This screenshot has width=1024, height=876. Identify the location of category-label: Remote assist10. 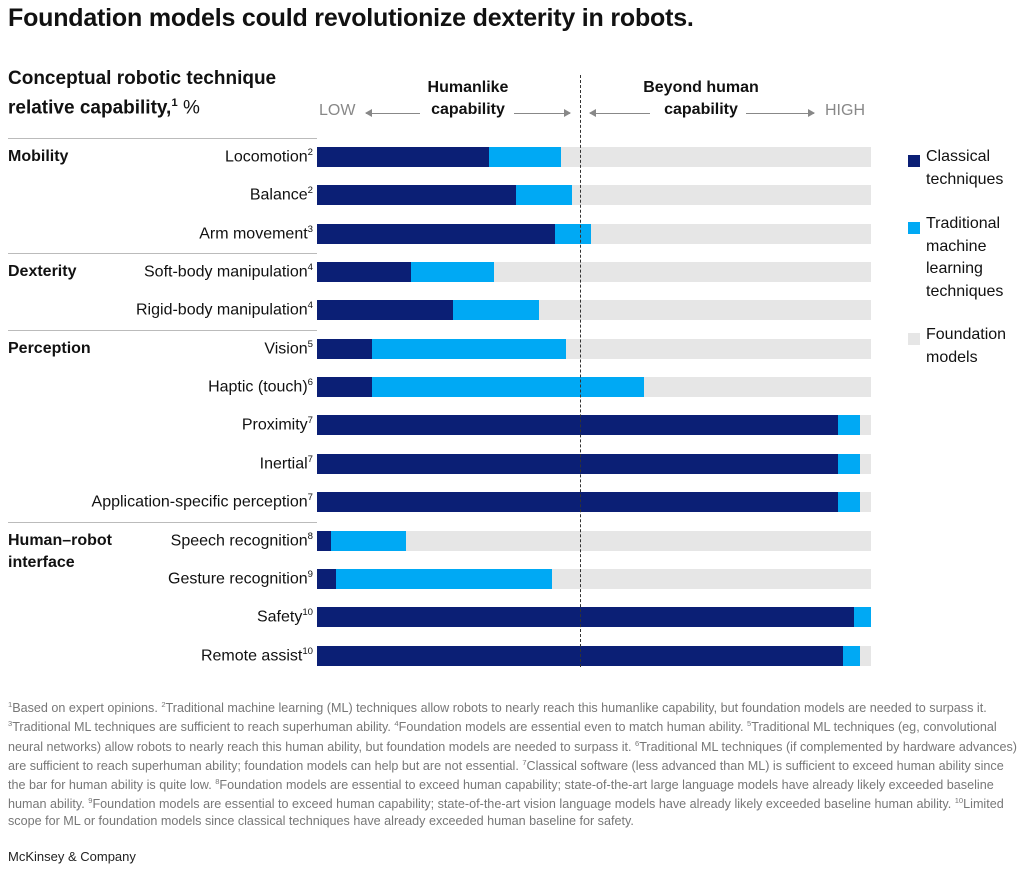
(256, 654).